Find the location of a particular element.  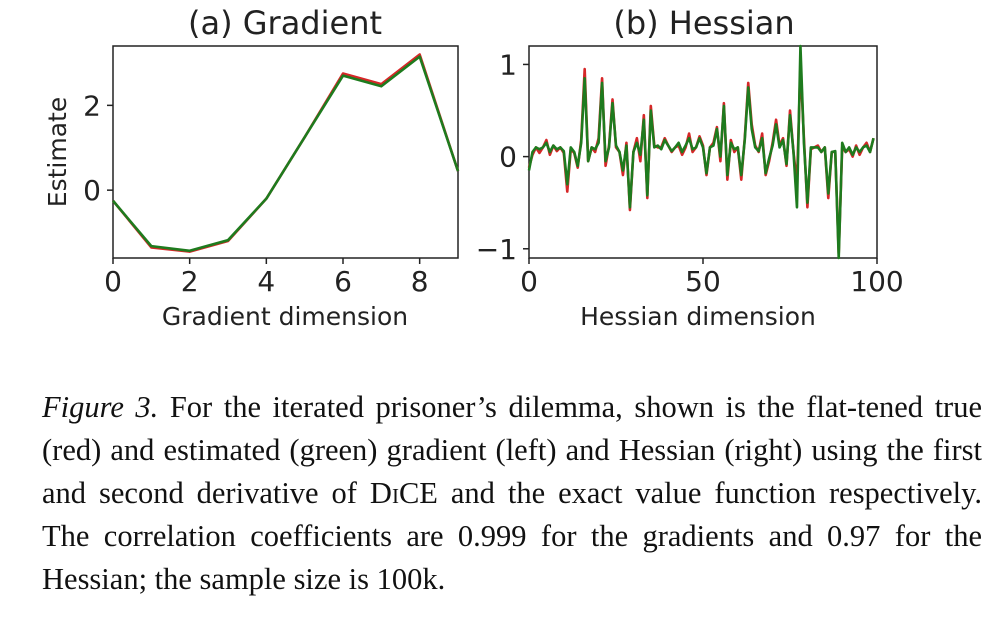

gradient-ticks: 0 2 4 6 8 0 2 is located at coordinates (255, 193).